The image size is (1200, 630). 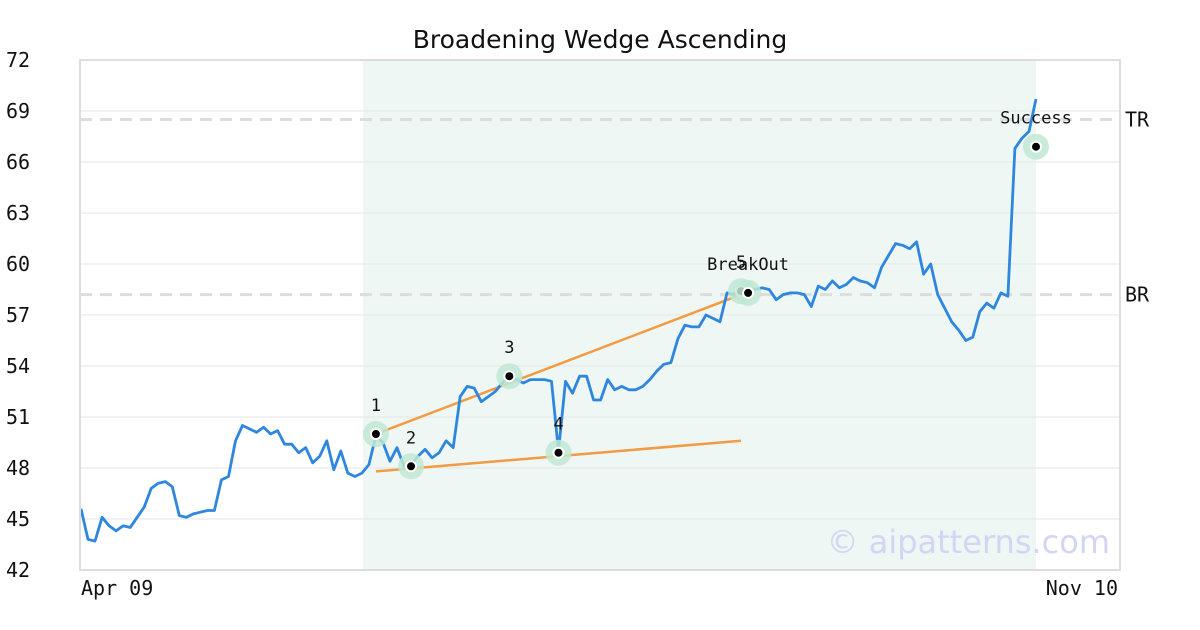 What do you see at coordinates (558, 425) in the screenshot?
I see `point-label-4: 4` at bounding box center [558, 425].